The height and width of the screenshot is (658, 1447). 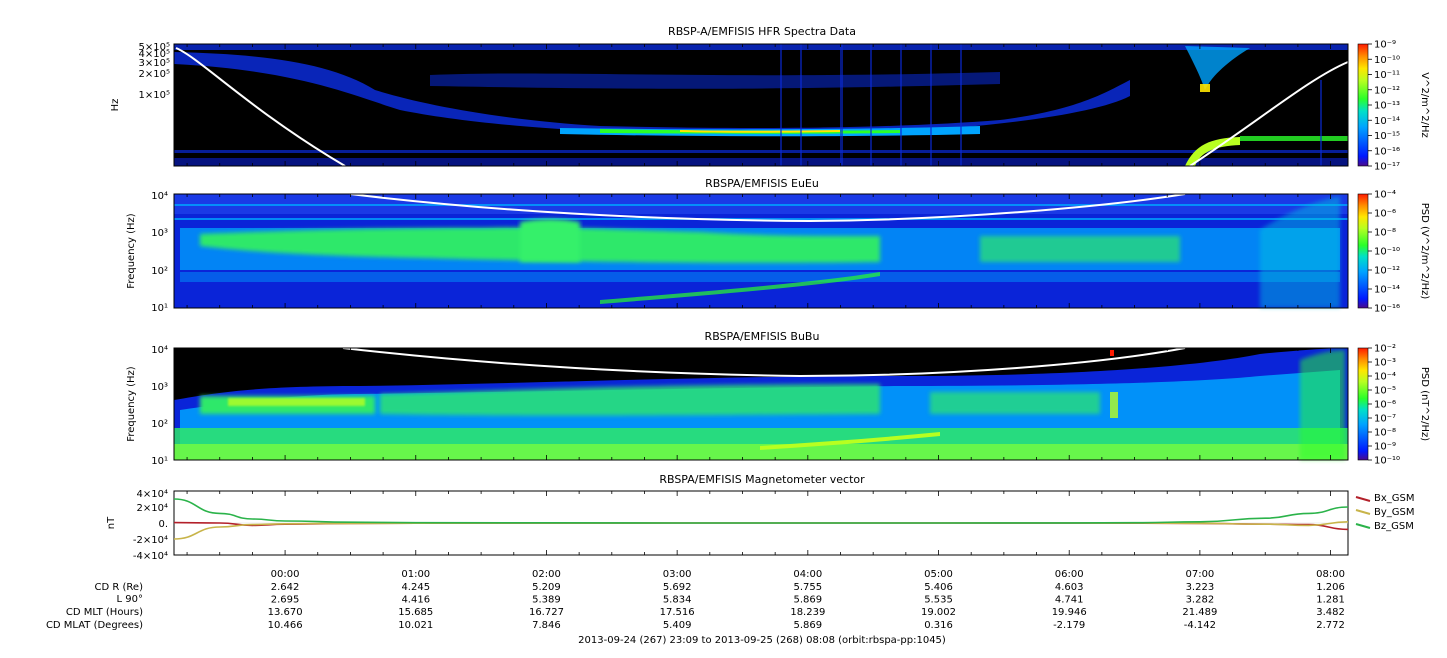 I want to click on ephem-value: -2.179, so click(x=1069, y=625).